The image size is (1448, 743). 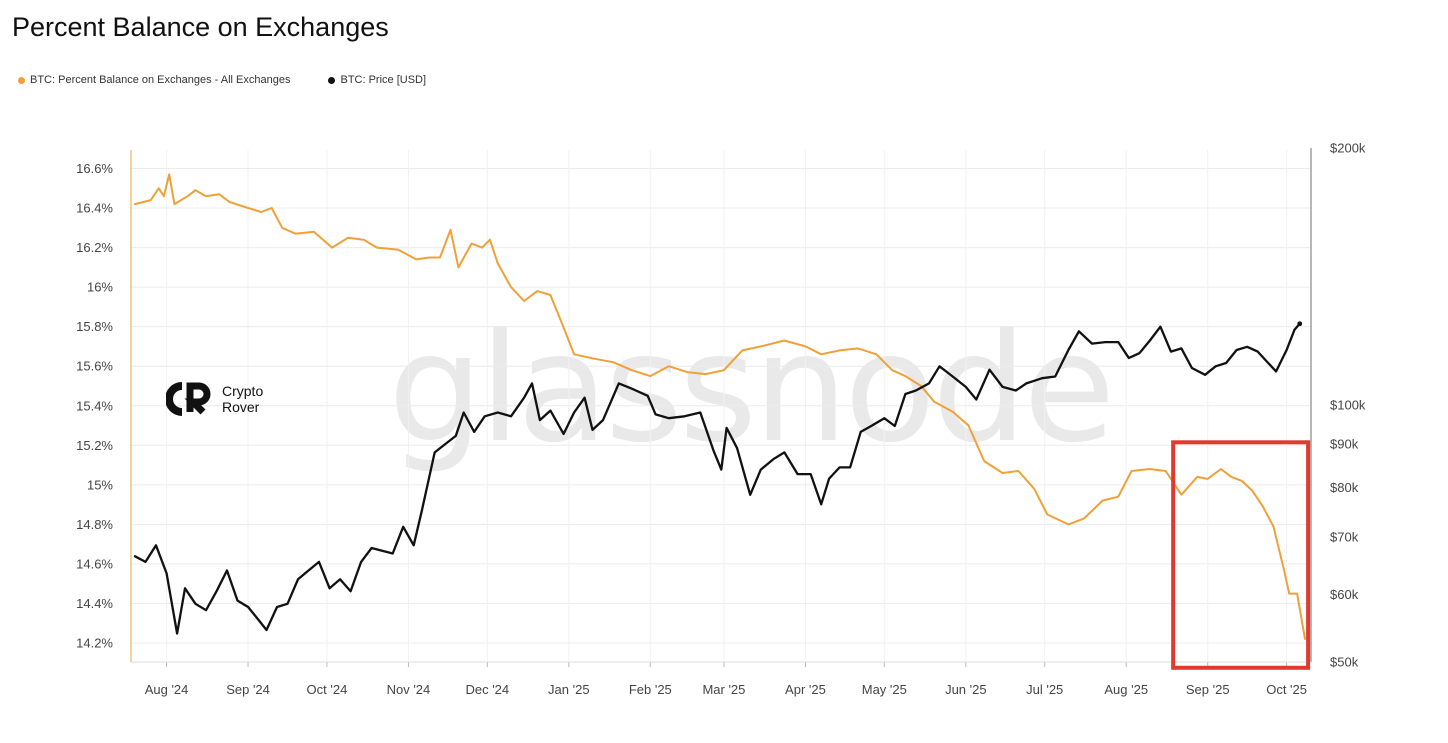 I want to click on x-tick-label: Aug '24, so click(x=167, y=689).